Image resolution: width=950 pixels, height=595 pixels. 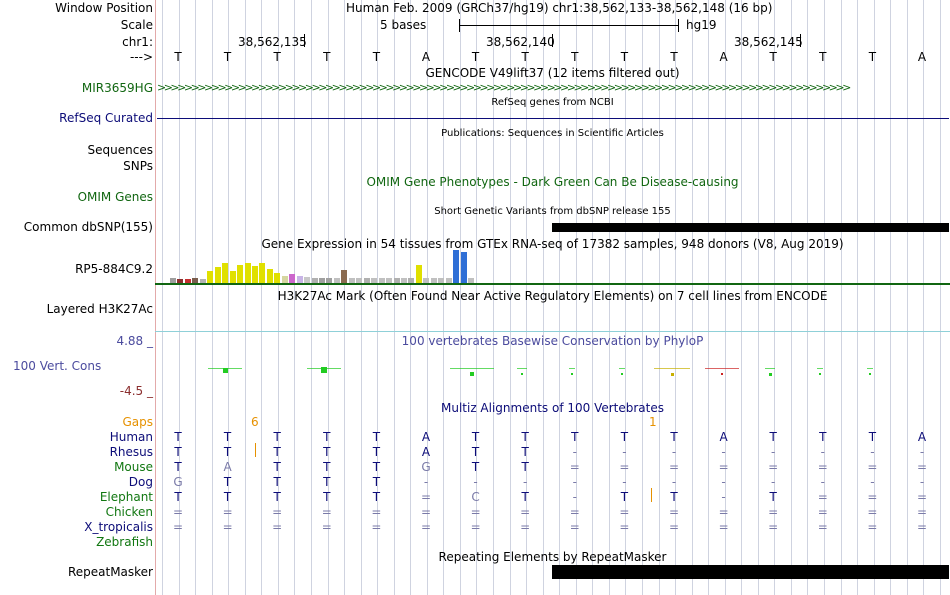 What do you see at coordinates (137, 42) in the screenshot?
I see `chrom-label: chr1:` at bounding box center [137, 42].